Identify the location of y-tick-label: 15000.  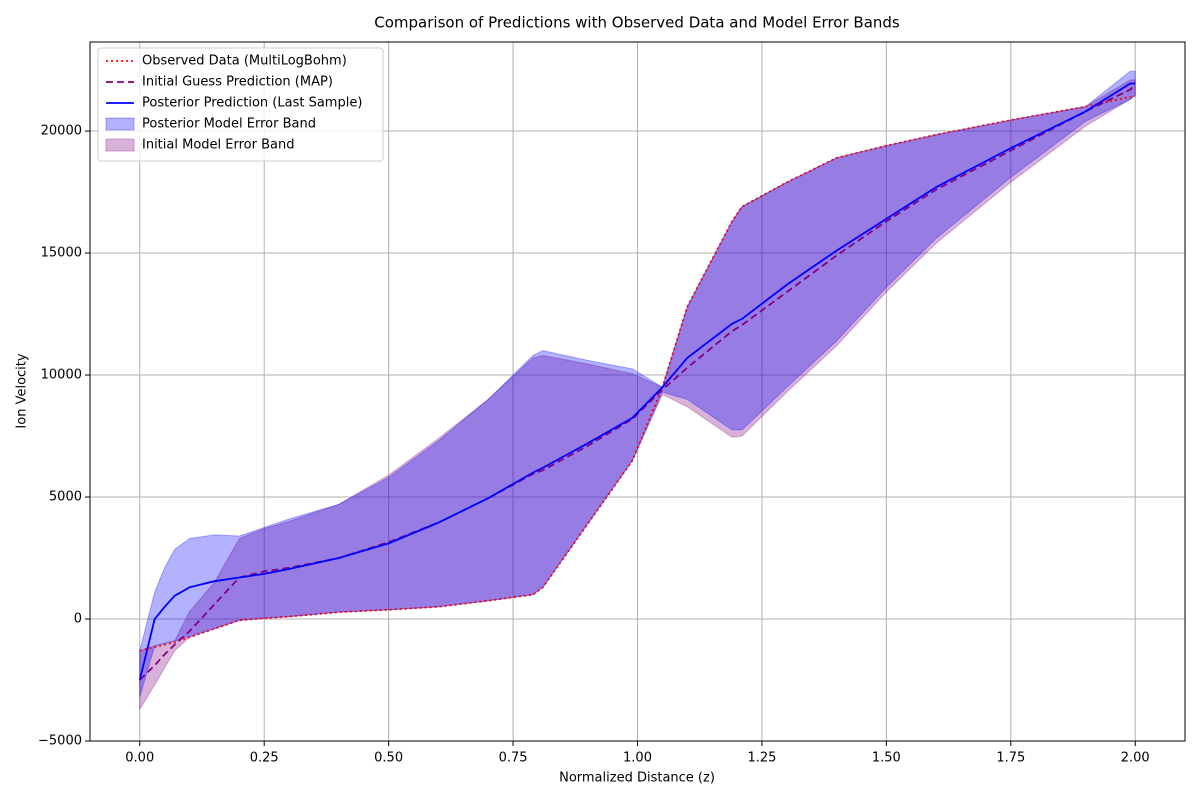
(61, 253).